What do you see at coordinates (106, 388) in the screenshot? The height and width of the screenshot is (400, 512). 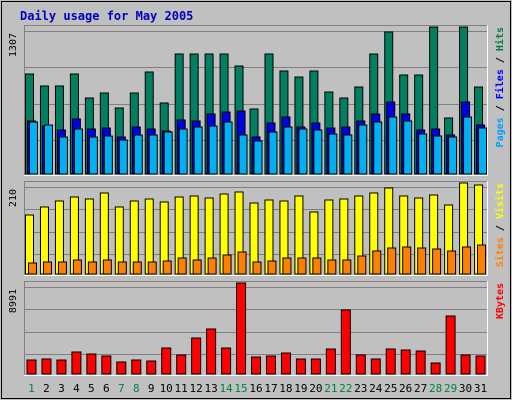 I see `day-tick-label: 6` at bounding box center [106, 388].